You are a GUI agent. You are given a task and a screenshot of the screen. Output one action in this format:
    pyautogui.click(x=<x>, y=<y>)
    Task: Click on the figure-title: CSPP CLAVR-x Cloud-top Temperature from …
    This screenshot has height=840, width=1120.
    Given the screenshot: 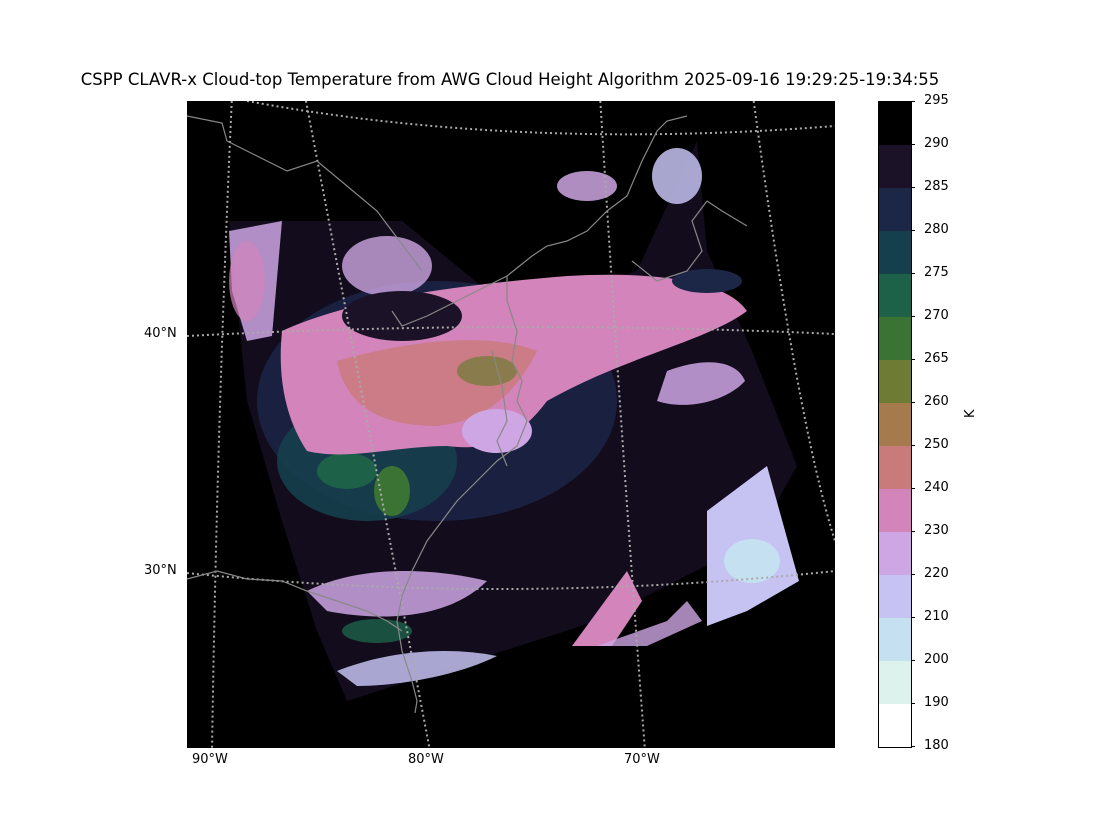 What is the action you would take?
    pyautogui.click(x=510, y=79)
    